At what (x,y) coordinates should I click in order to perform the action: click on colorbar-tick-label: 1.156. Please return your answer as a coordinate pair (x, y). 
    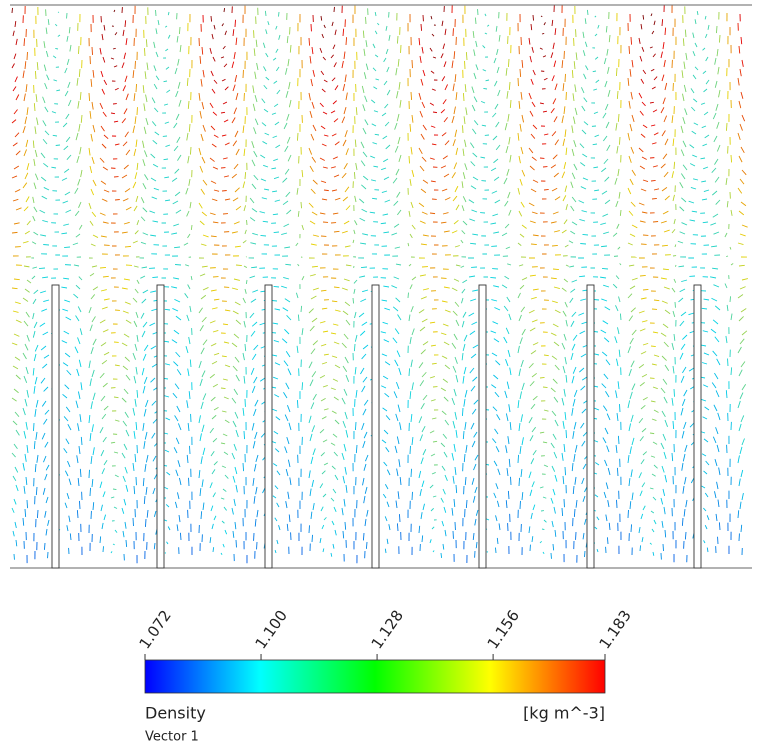
    Looking at the image, I should click on (503, 630).